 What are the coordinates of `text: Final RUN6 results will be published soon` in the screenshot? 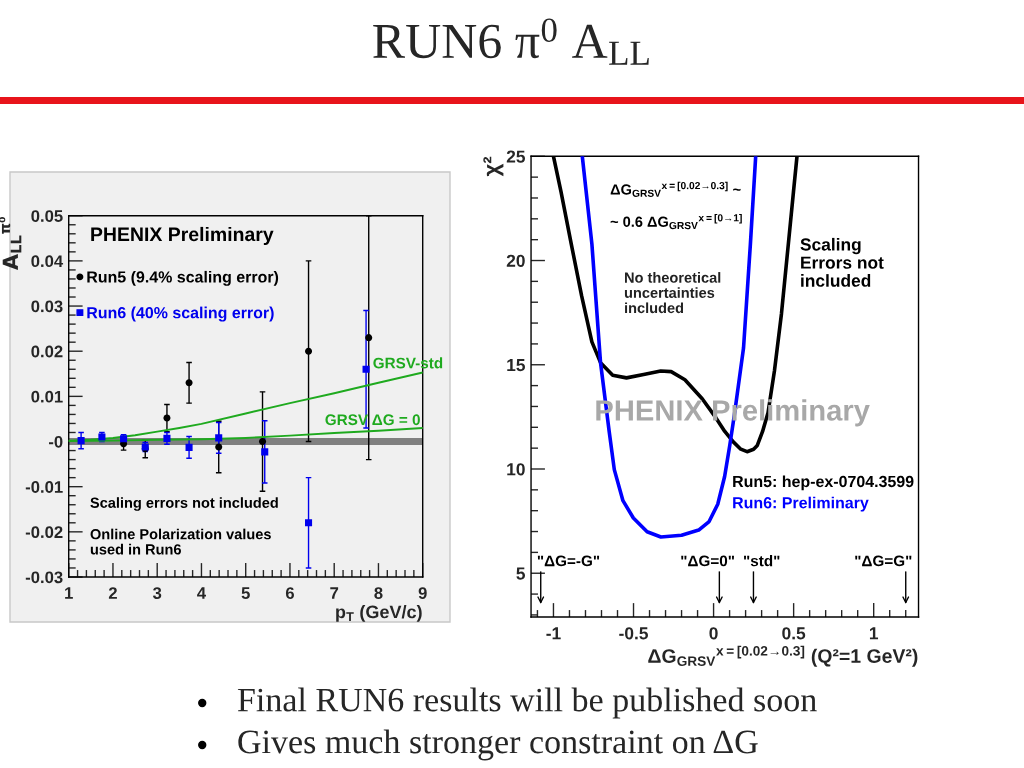 It's located at (527, 703).